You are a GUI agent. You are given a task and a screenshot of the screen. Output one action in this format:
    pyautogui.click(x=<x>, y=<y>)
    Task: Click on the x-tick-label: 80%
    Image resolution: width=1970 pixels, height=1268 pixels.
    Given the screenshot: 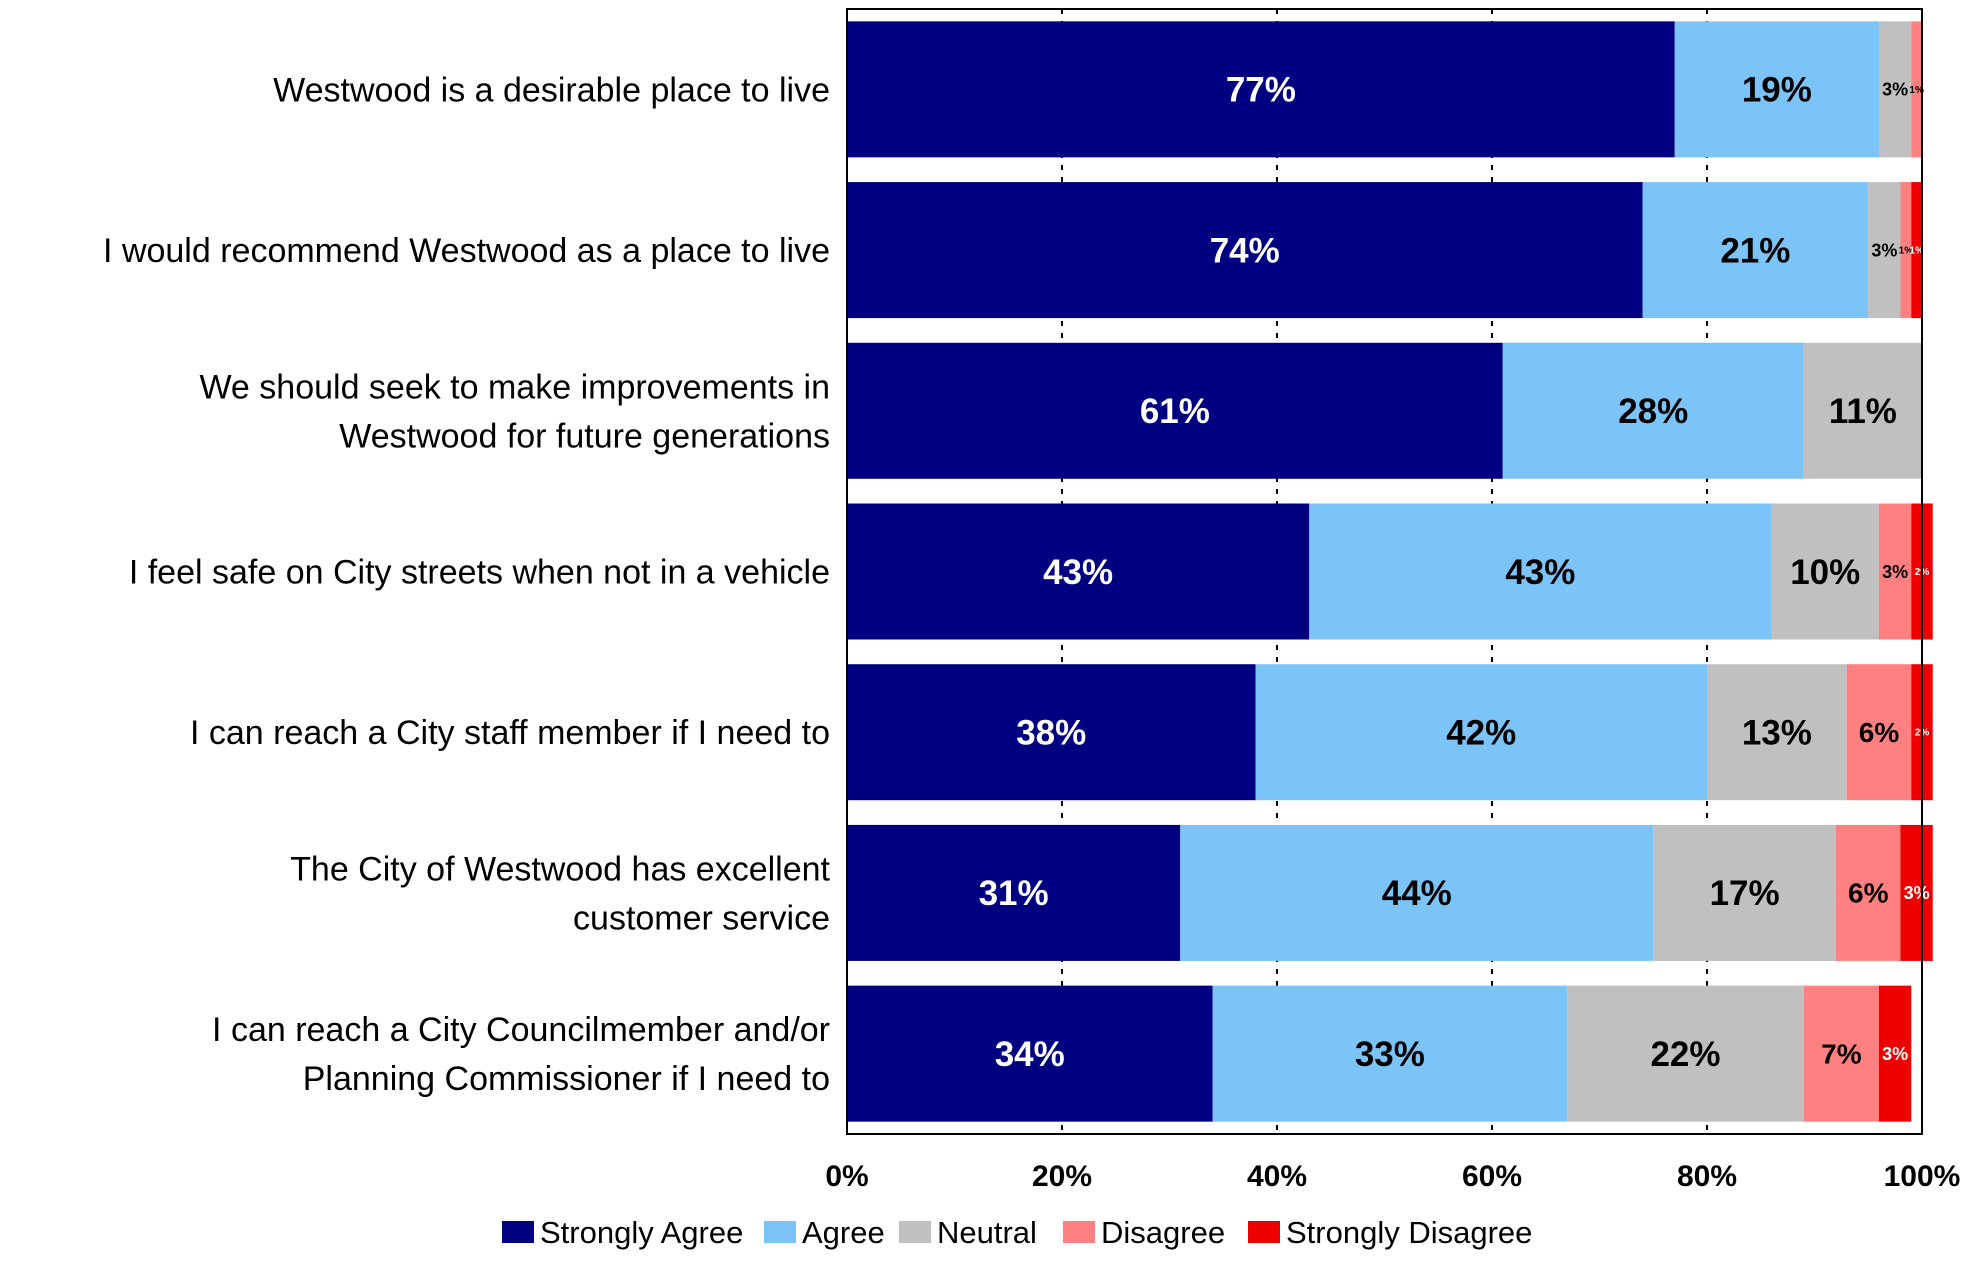 What is the action you would take?
    pyautogui.click(x=1707, y=1176)
    